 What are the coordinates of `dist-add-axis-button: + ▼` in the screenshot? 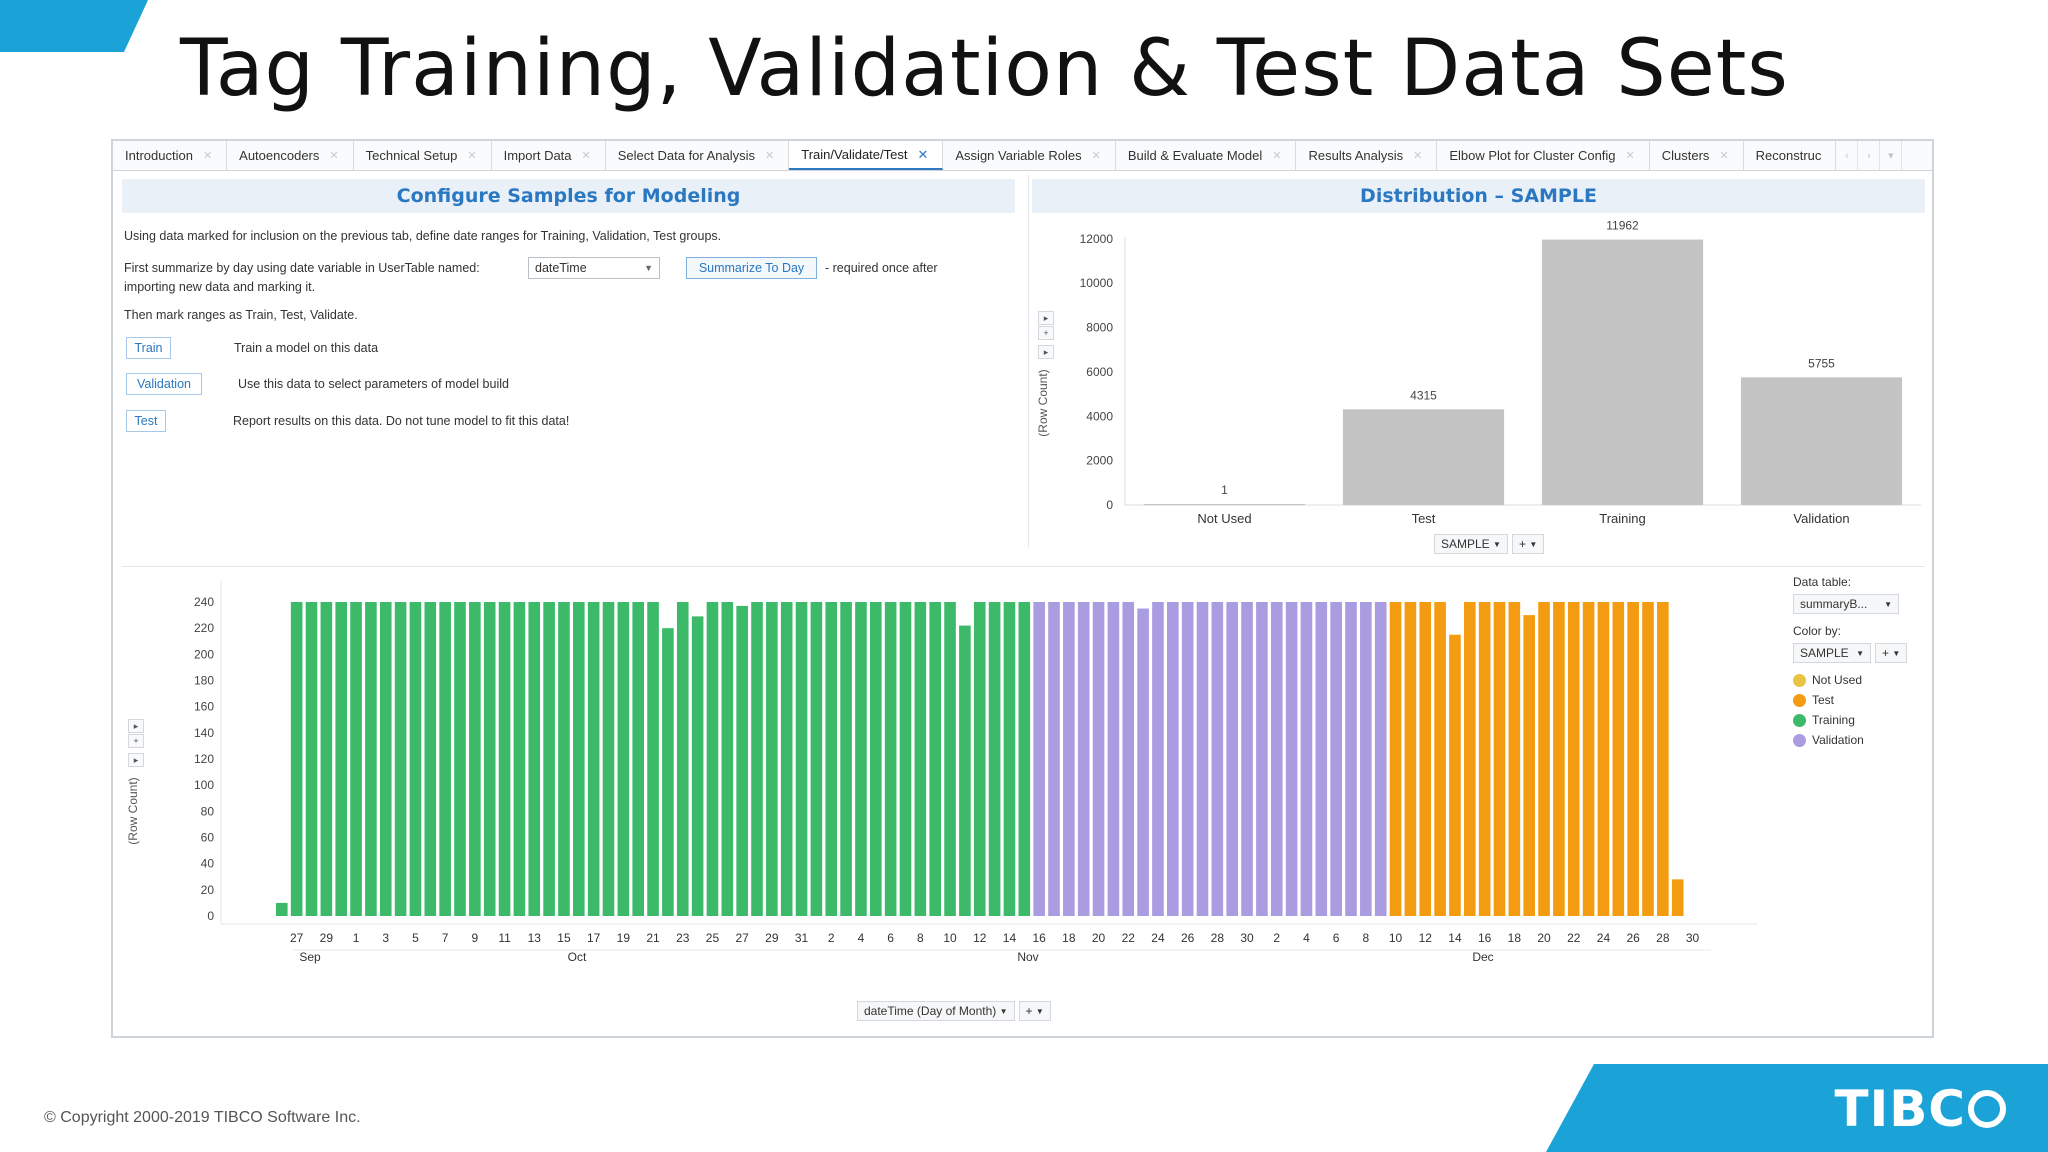 It's located at (1528, 544).